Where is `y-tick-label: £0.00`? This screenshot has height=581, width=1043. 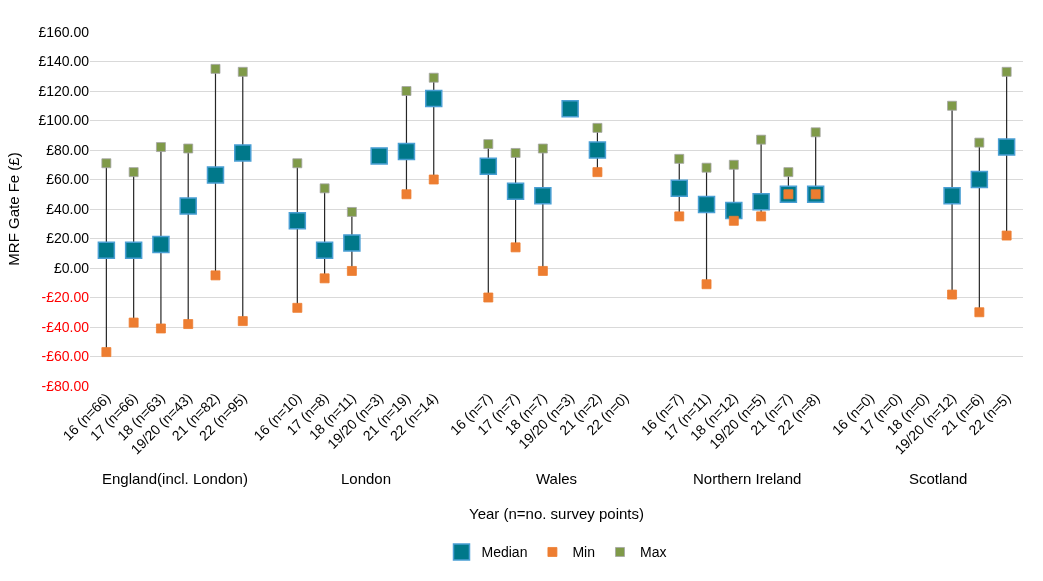 y-tick-label: £0.00 is located at coordinates (71, 267).